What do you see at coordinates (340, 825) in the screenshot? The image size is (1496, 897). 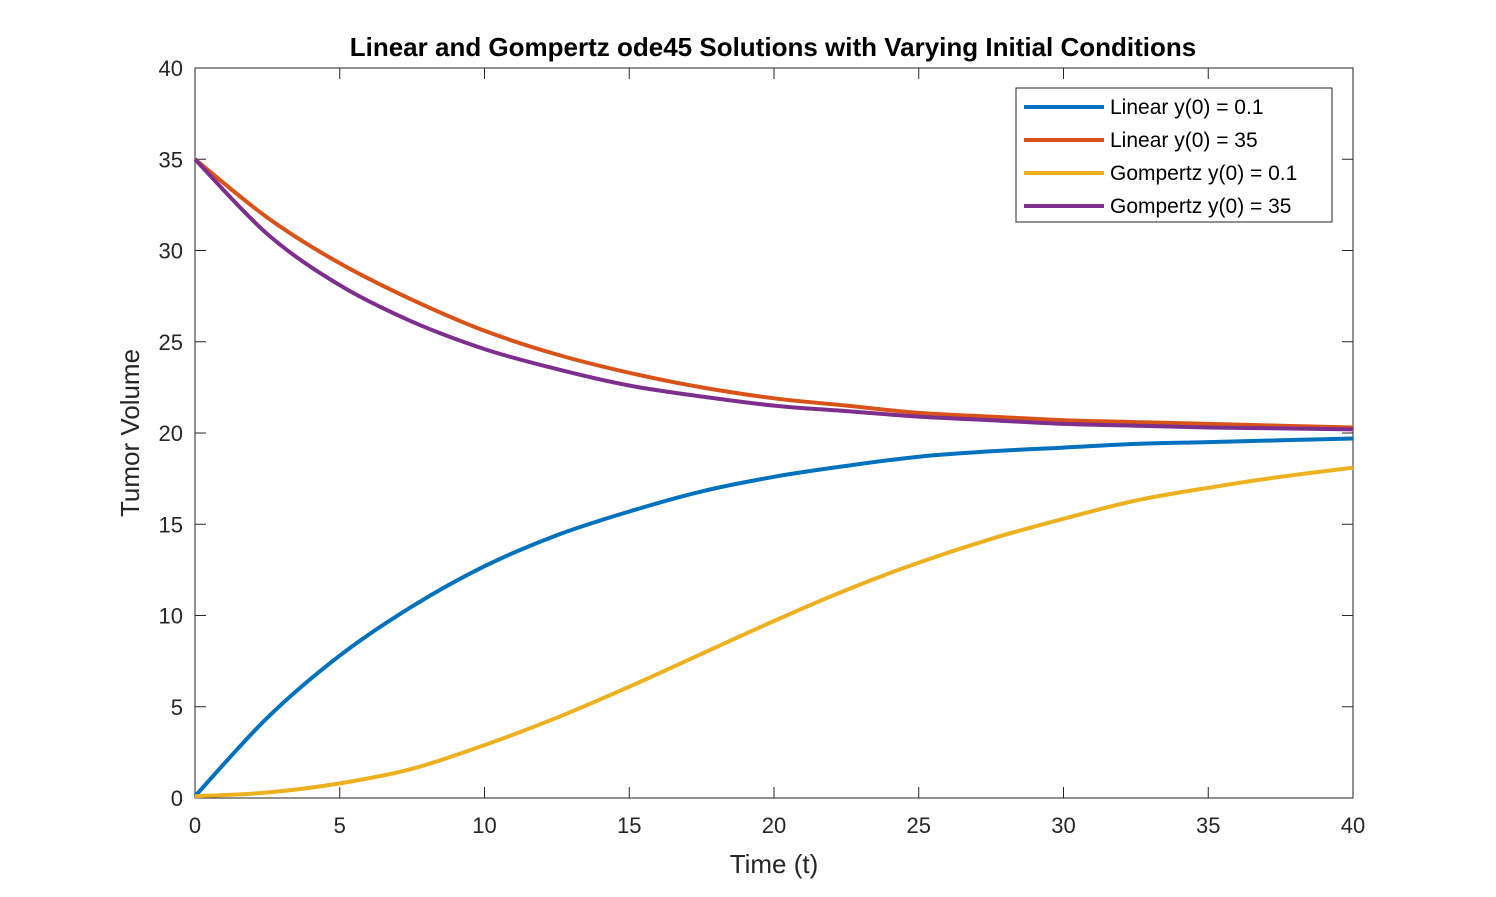 I see `x-tick-label: 5` at bounding box center [340, 825].